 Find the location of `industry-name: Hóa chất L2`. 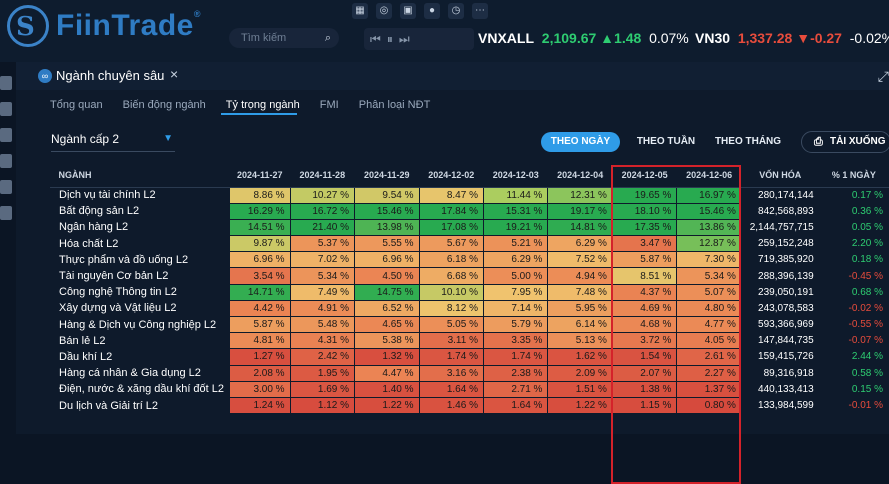

industry-name: Hóa chất L2 is located at coordinates (140, 244).